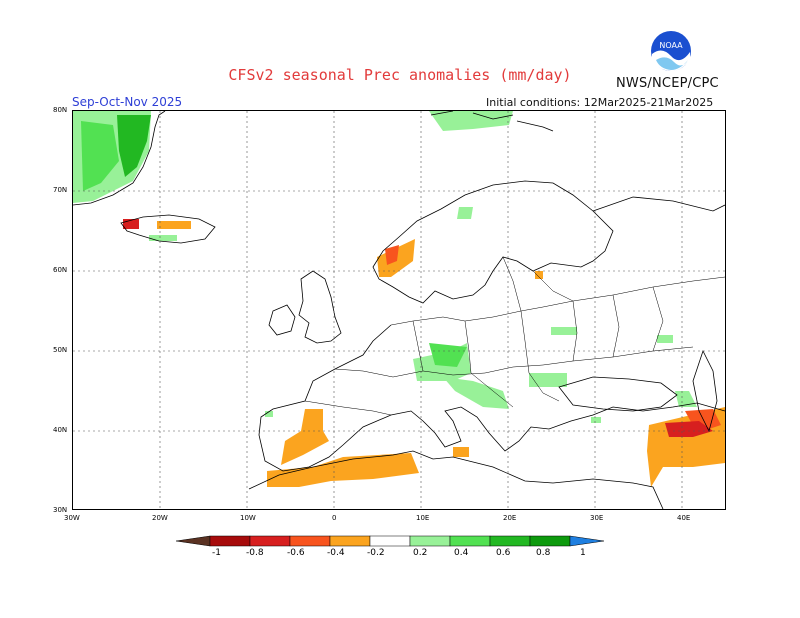 Image resolution: width=800 pixels, height=618 pixels. I want to click on anomaly-greenland-mid, so click(100, 156).